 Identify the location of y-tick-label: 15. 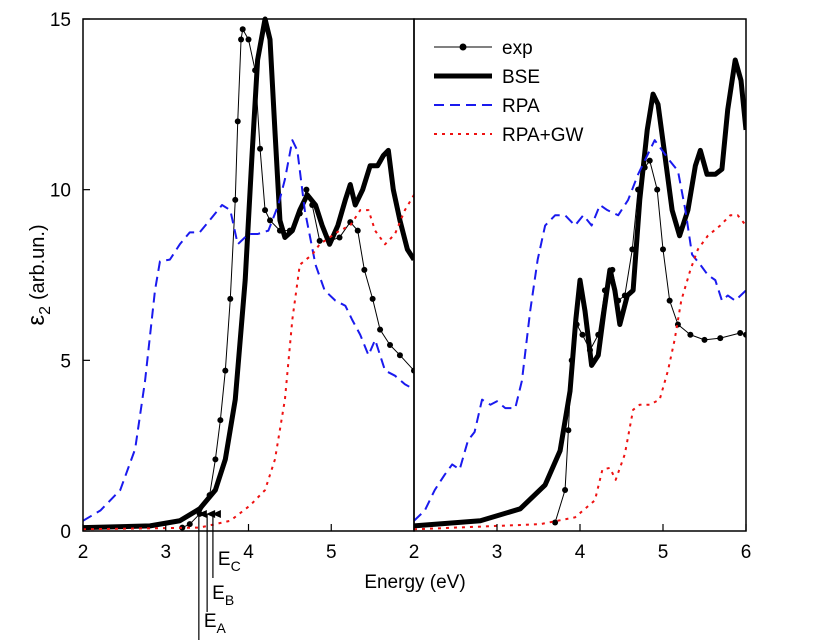
(60, 20).